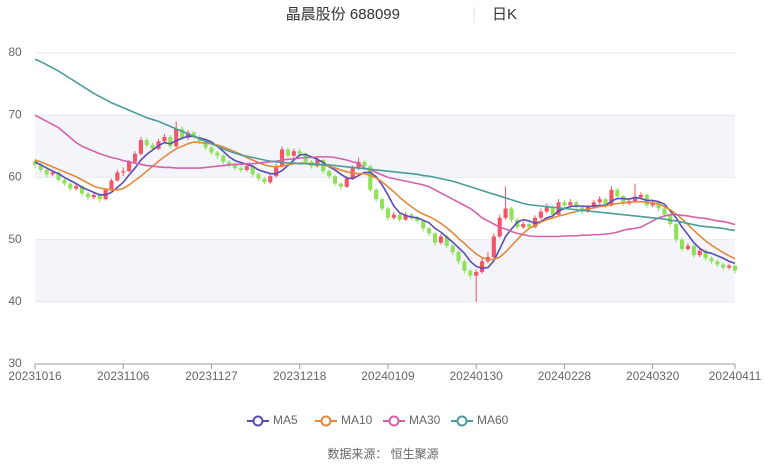  I want to click on y-tick-label: 50, so click(15, 239).